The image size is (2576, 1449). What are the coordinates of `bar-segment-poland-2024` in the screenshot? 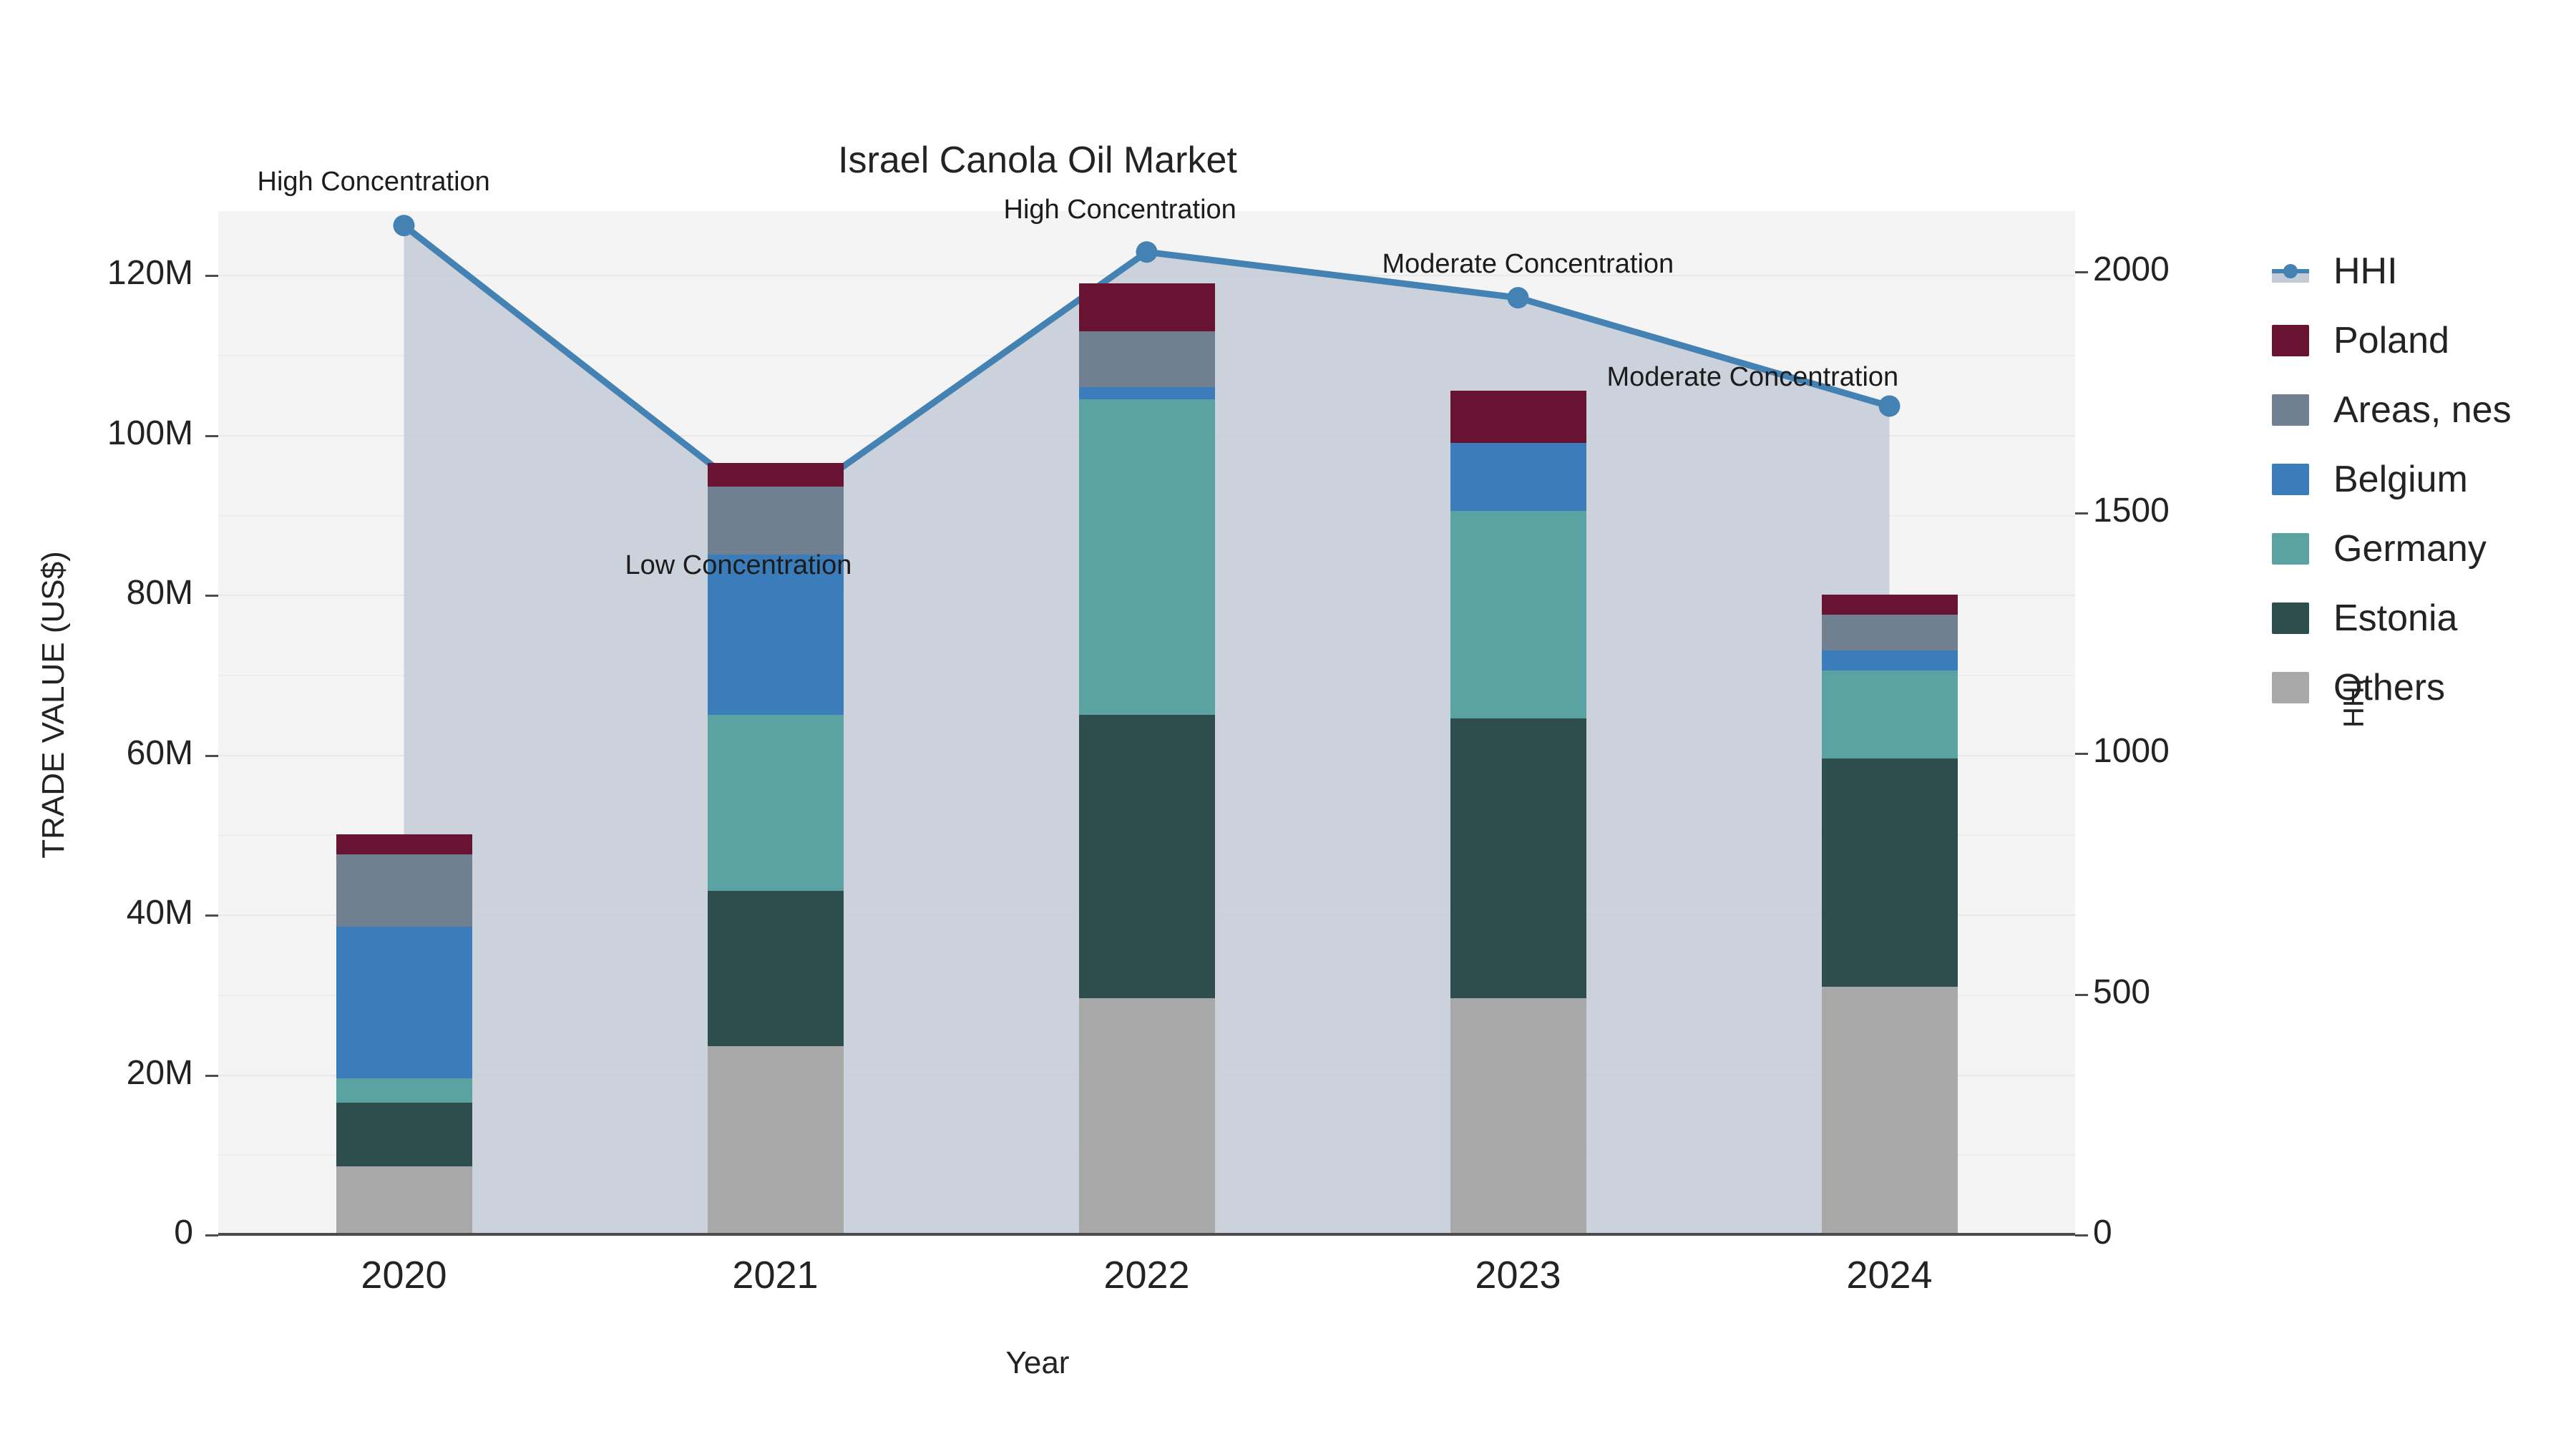 It's located at (1889, 605).